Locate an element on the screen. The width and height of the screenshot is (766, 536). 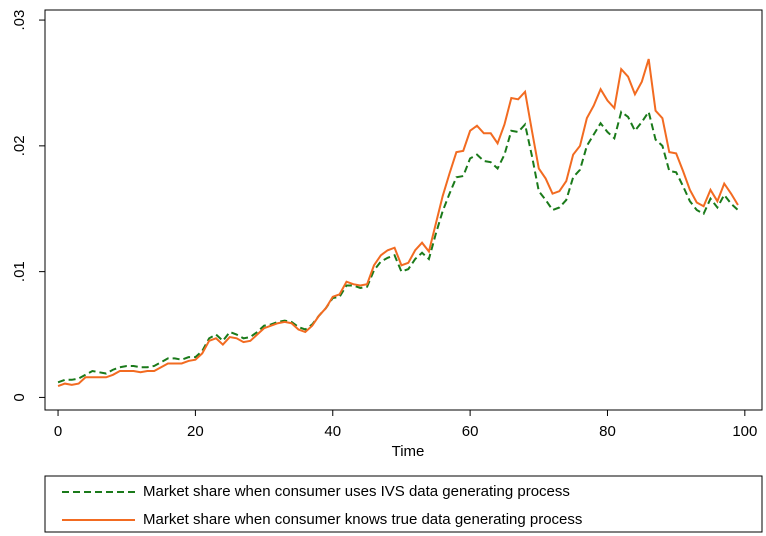
x-tick-label: 0 is located at coordinates (58, 431).